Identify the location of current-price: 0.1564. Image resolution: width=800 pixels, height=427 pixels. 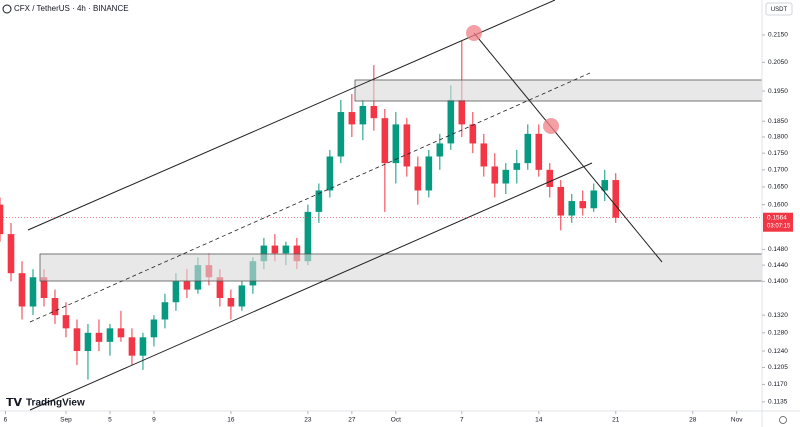
(777, 217).